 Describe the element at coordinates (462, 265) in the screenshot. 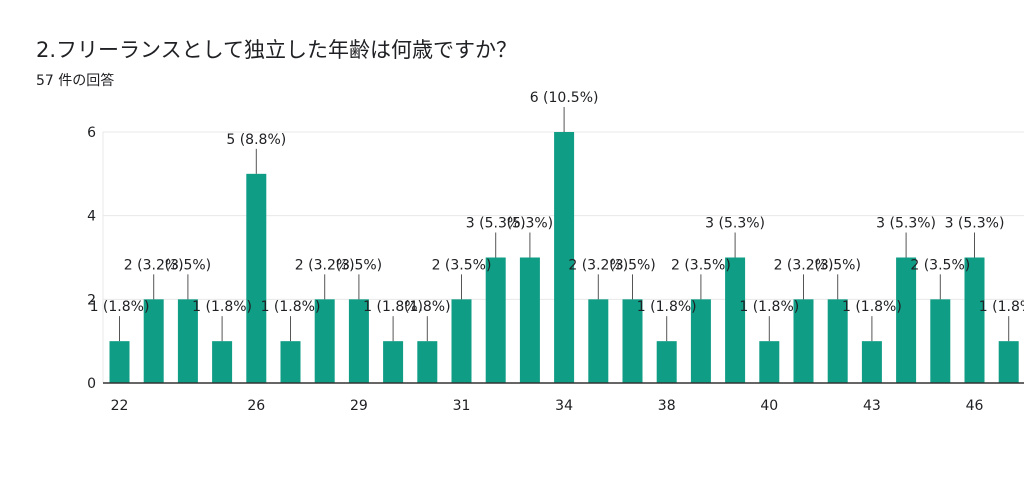

I see `data-label-32: 2 (3.5%)` at that location.